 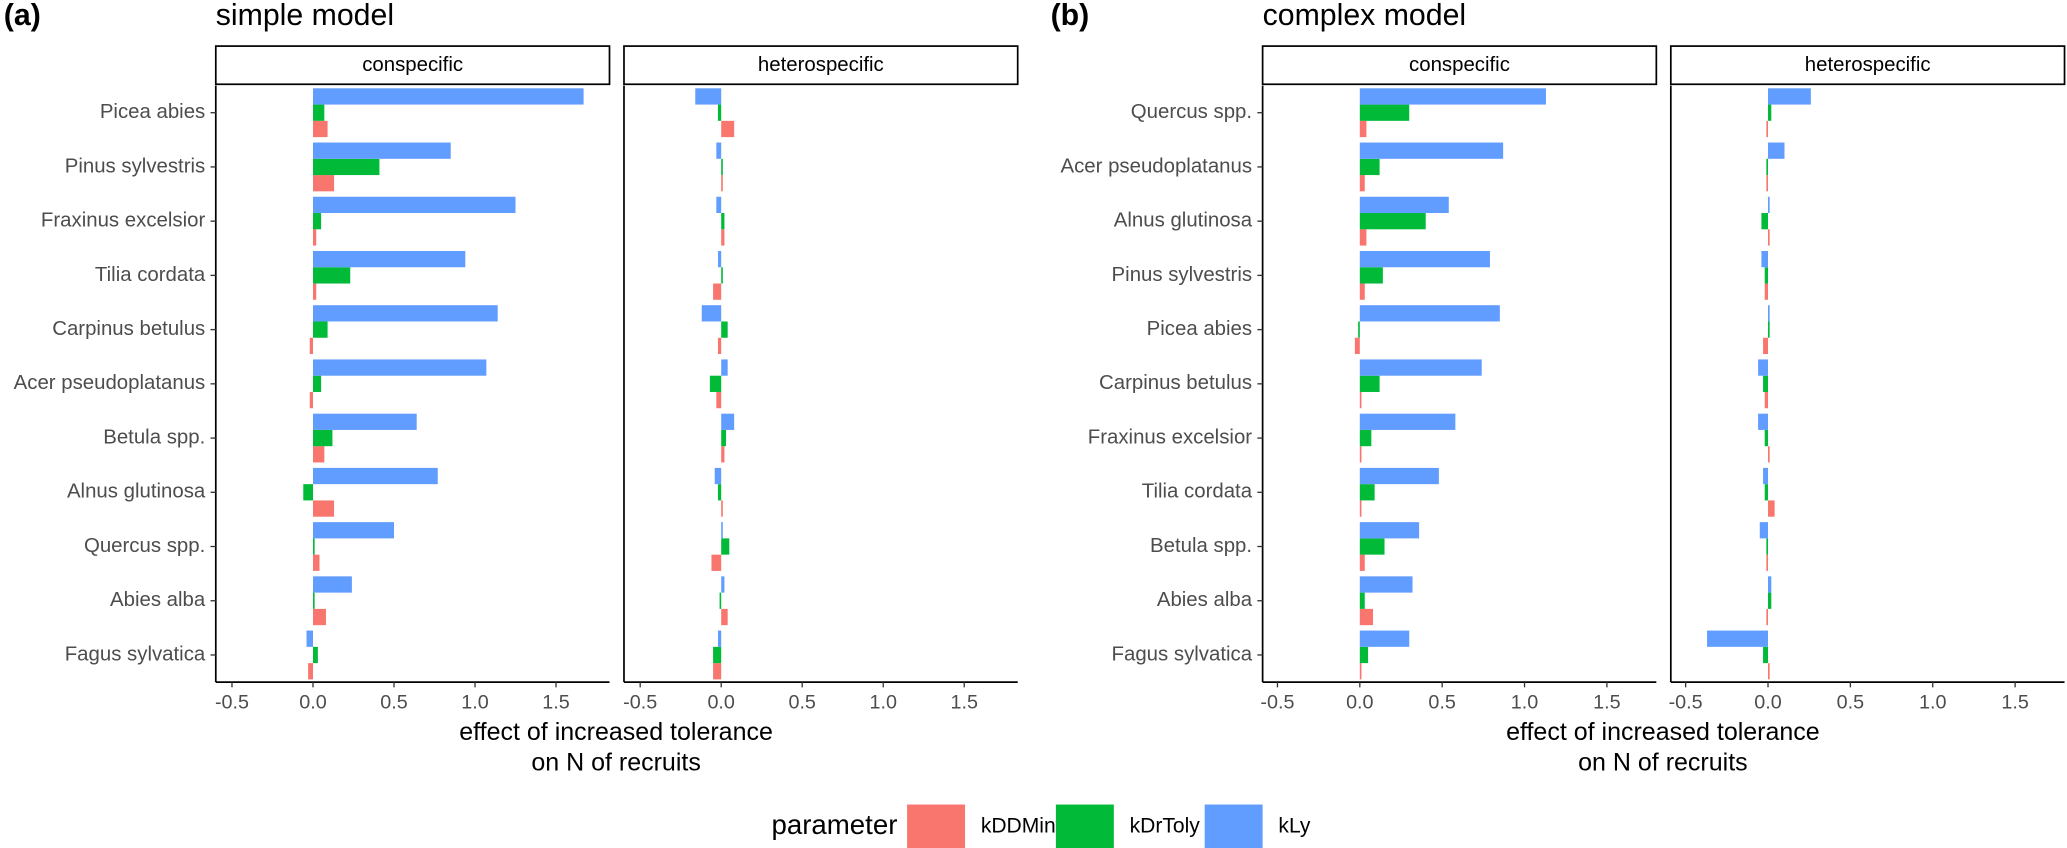 I want to click on legend-label: kLy, so click(x=1294, y=825).